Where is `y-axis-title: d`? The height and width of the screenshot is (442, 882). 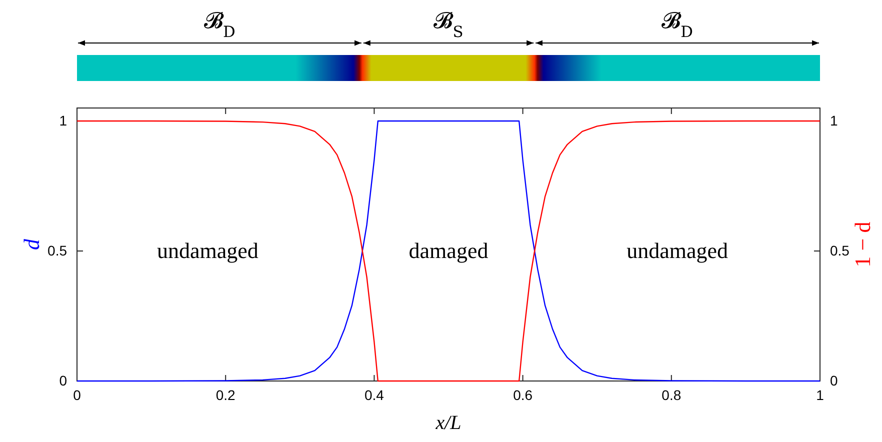
y-axis-title: d is located at coordinates (31, 244).